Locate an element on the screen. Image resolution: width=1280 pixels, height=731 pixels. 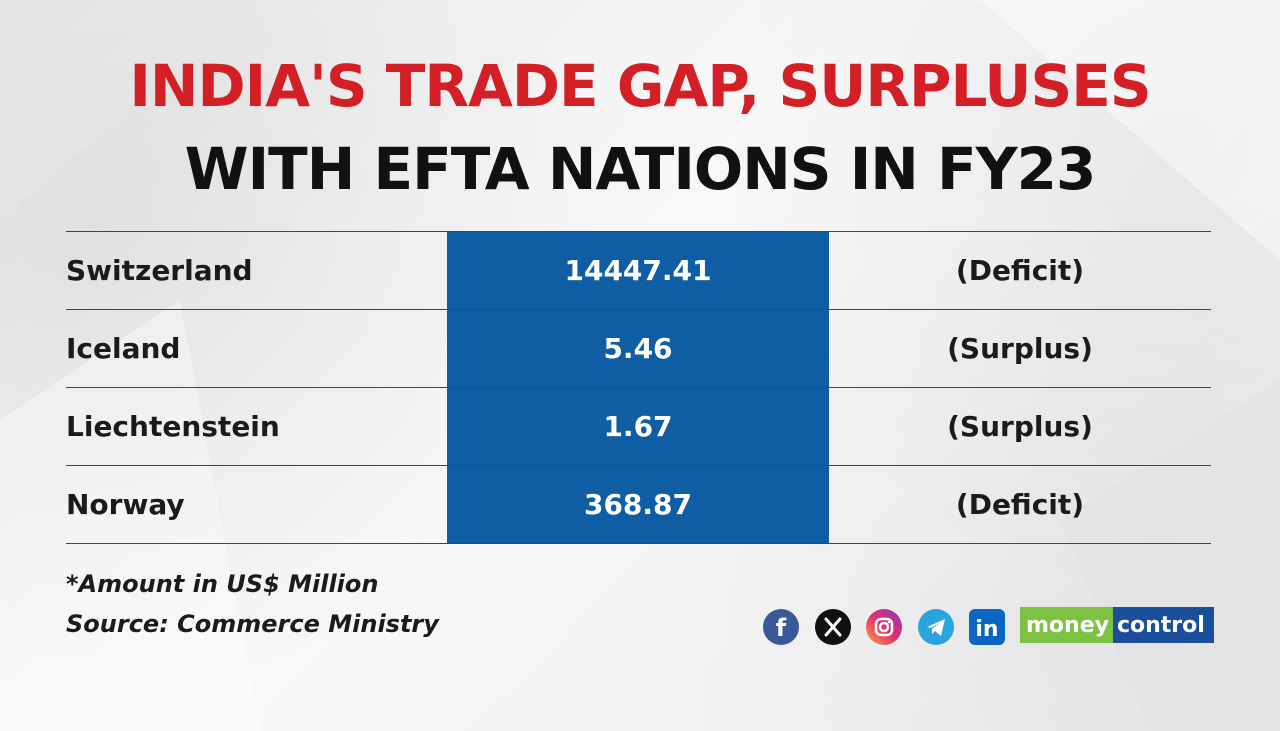
value-cell: 14447.41 is located at coordinates (638, 270).